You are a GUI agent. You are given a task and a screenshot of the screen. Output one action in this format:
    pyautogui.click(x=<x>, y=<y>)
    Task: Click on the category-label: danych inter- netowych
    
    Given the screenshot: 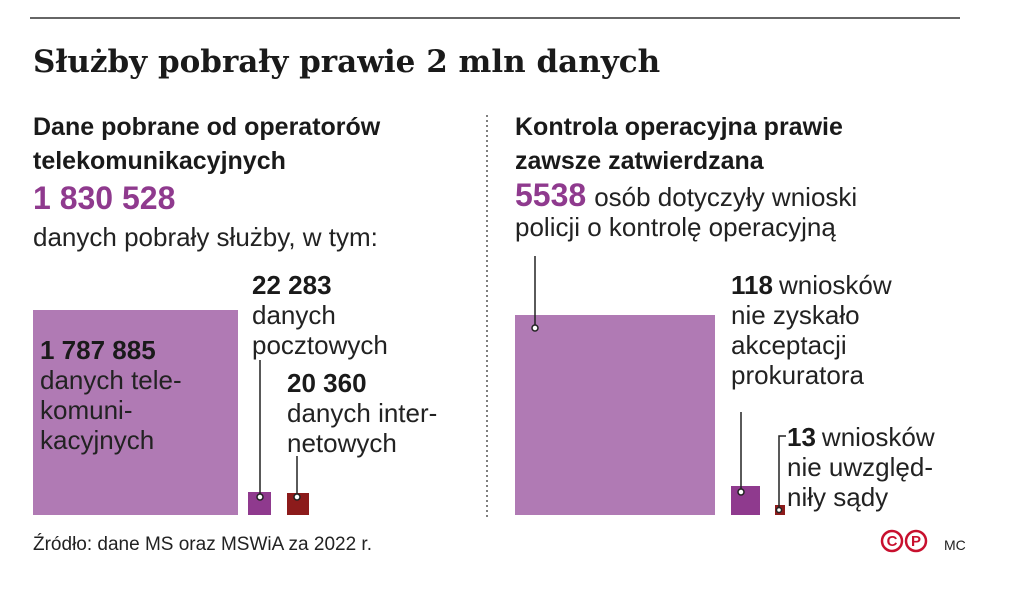 What is the action you would take?
    pyautogui.click(x=362, y=428)
    